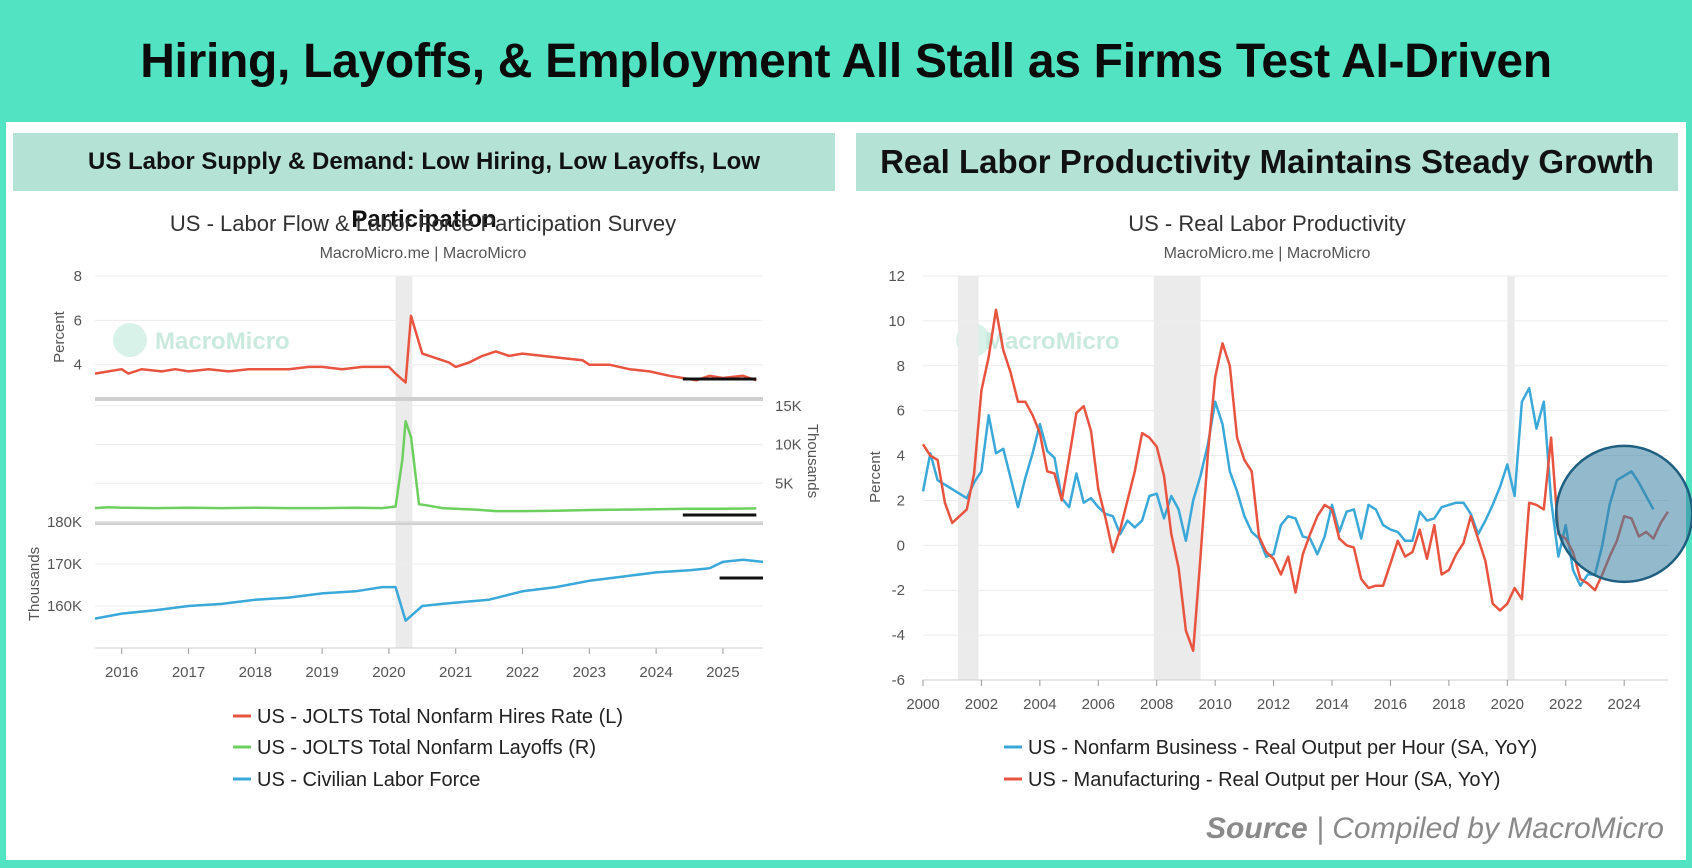  I want to click on x-tick-label: 2014, so click(1331, 704).